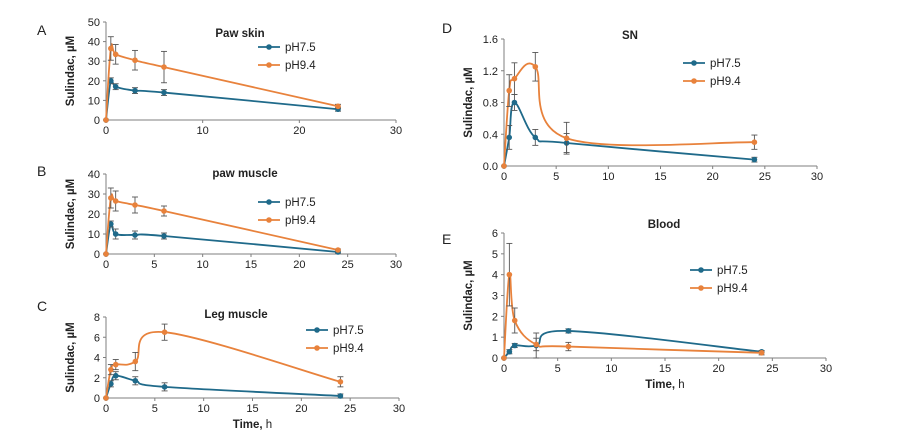 This screenshot has height=442, width=908. What do you see at coordinates (94, 23) in the screenshot?
I see `y-tick-label: 50` at bounding box center [94, 23].